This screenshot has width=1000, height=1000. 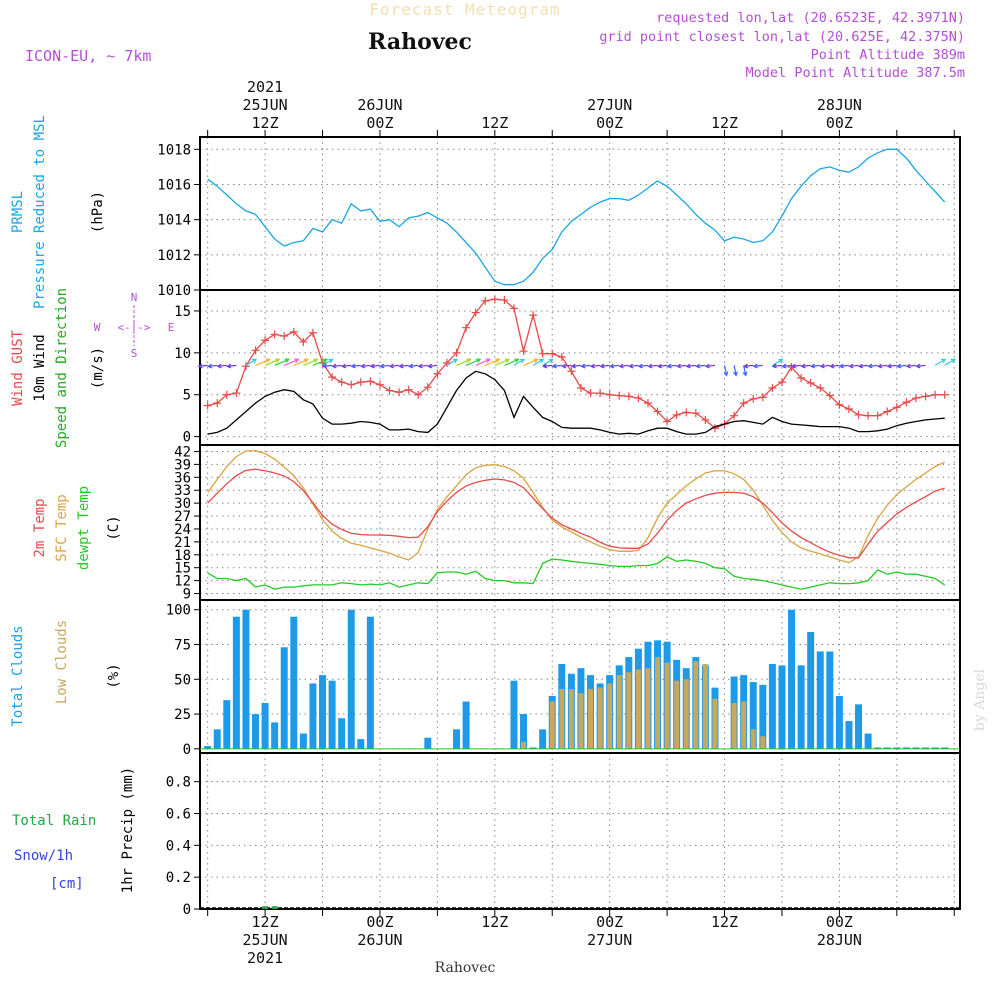 What do you see at coordinates (576, 506) in the screenshot?
I see `sfc-temp-line` at bounding box center [576, 506].